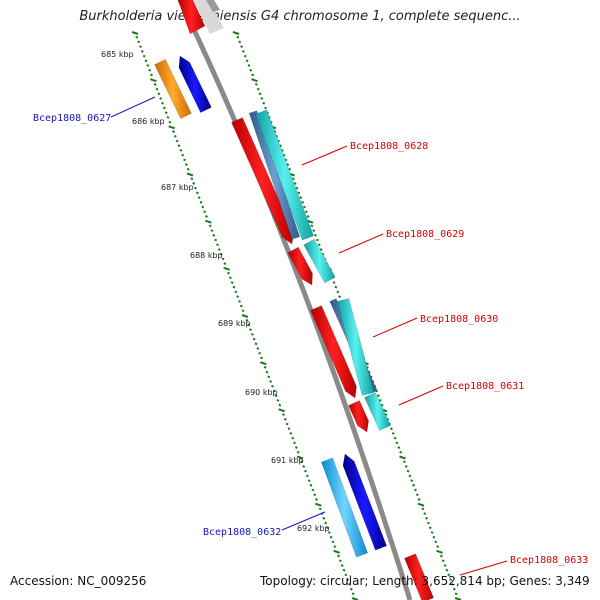 This screenshot has height=600, width=600. Describe the element at coordinates (78, 581) in the screenshot. I see `accession-label: Accession: NC_009256` at that location.